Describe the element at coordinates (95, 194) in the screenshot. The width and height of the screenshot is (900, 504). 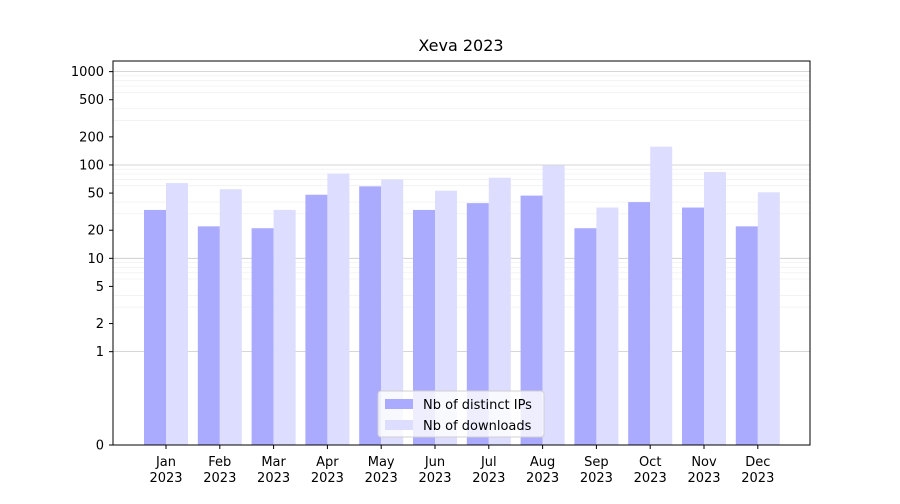
I see `y-tick-label: 50` at that location.